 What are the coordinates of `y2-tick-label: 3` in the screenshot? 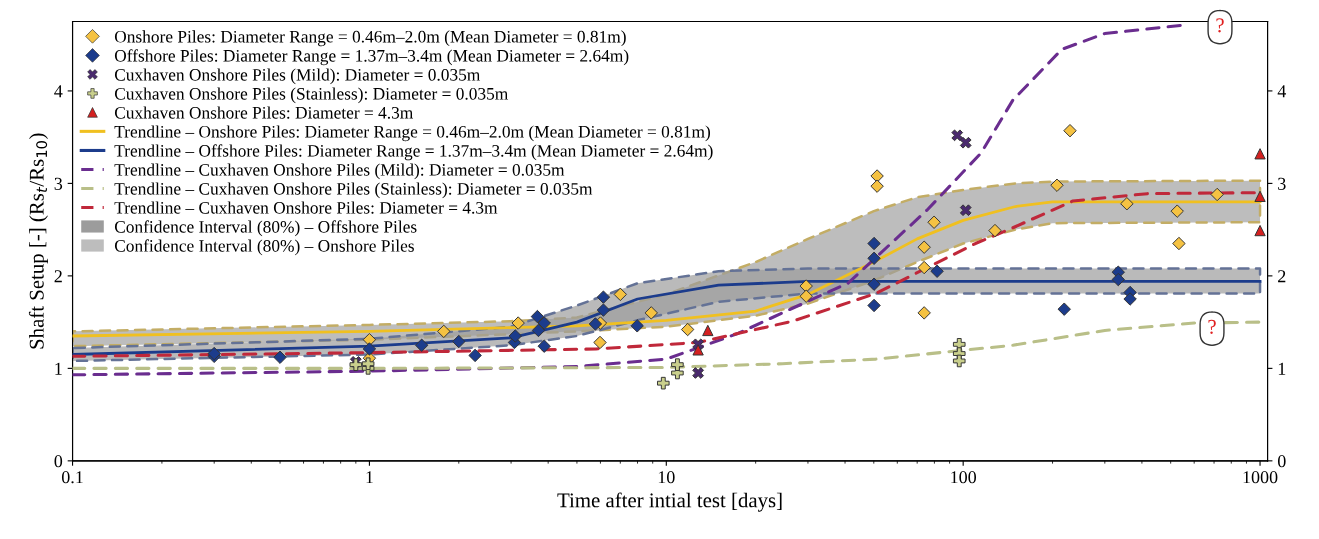 It's located at (1282, 183).